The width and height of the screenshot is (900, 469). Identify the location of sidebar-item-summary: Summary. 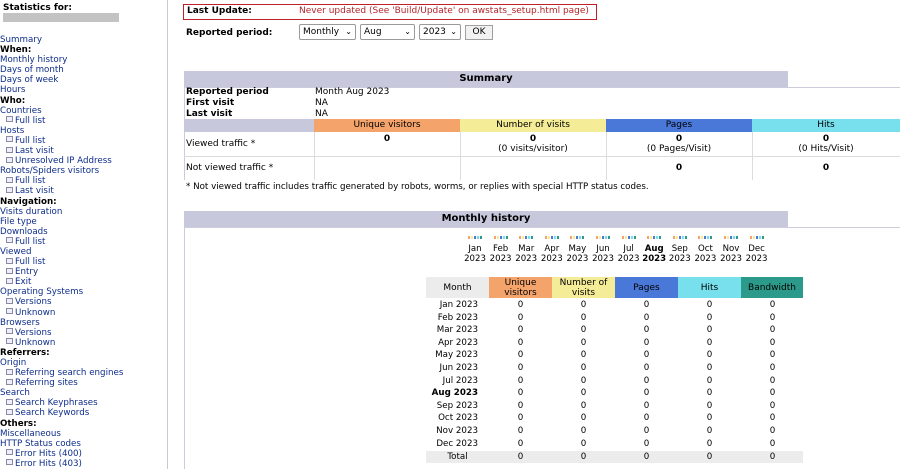
(83, 40).